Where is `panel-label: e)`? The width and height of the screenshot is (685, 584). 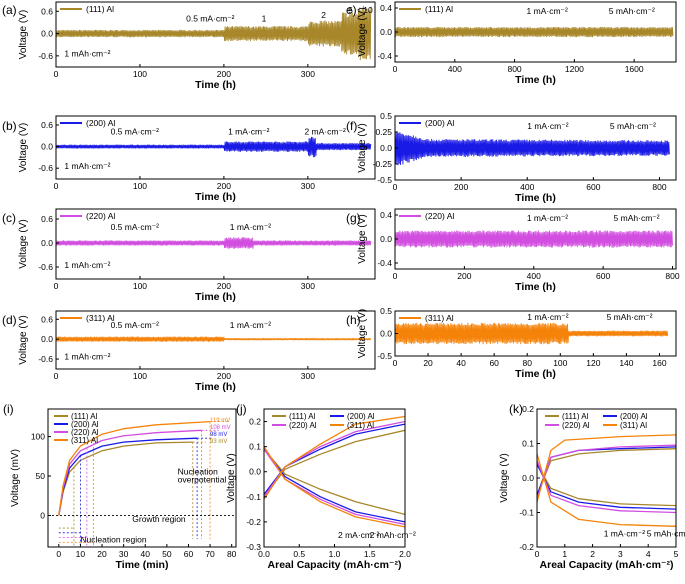 panel-label: e) is located at coordinates (351, 10).